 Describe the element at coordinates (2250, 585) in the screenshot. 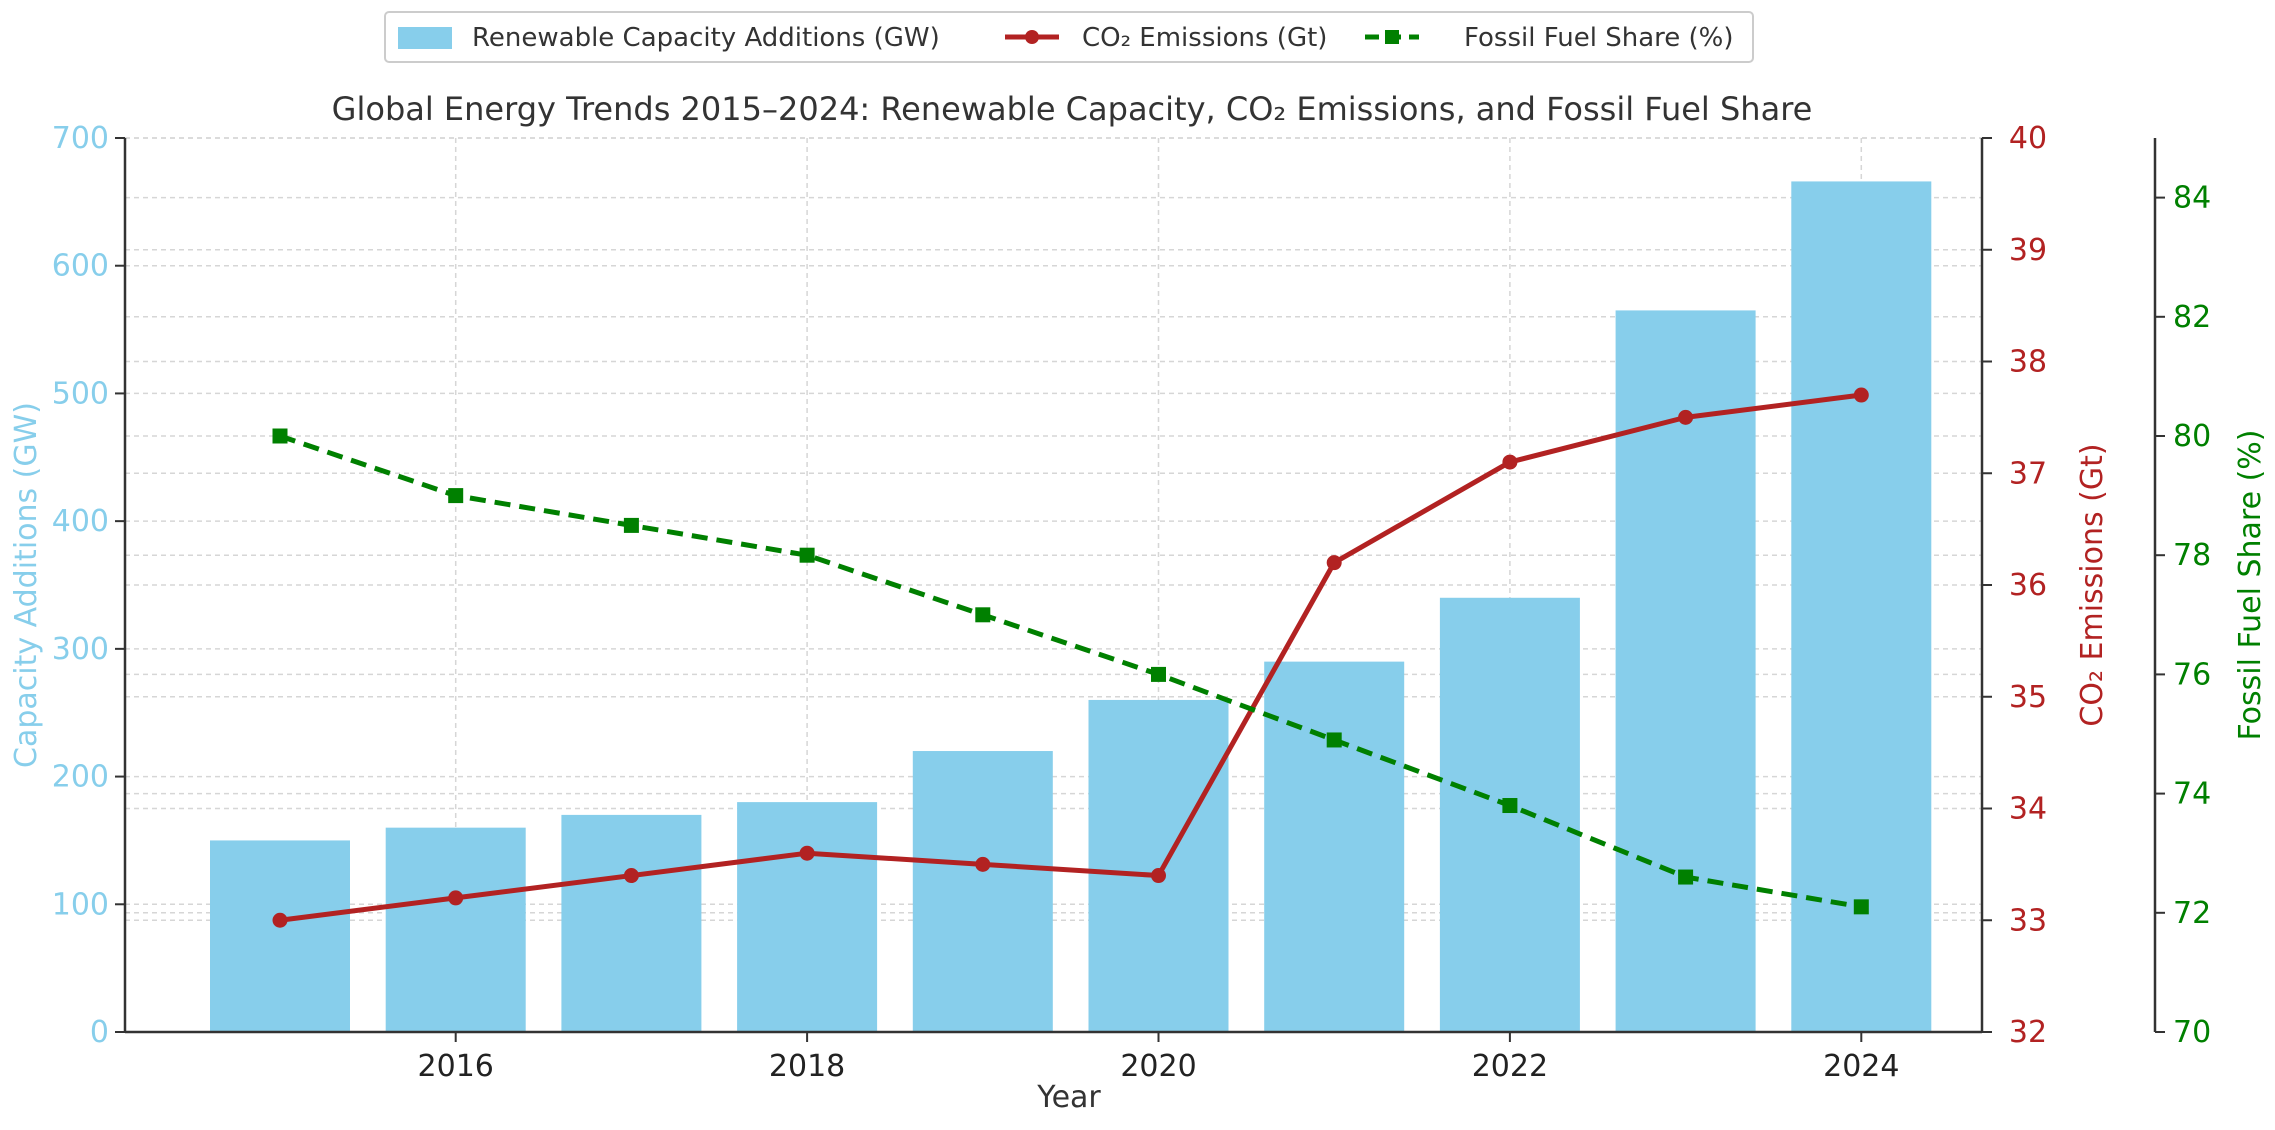

I see `right2-axis-label: Fossil Fuel Share (%)` at that location.